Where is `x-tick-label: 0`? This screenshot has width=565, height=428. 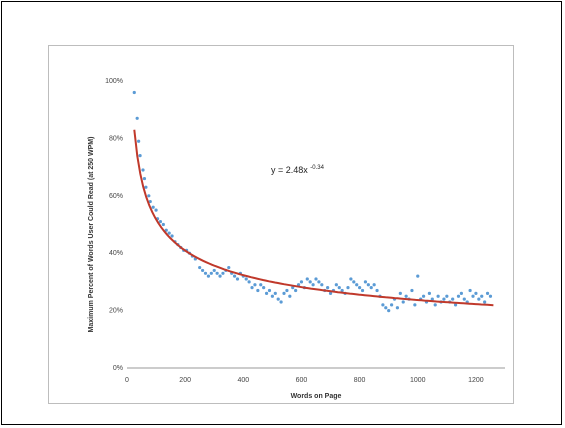
x-tick-label: 0 is located at coordinates (127, 380).